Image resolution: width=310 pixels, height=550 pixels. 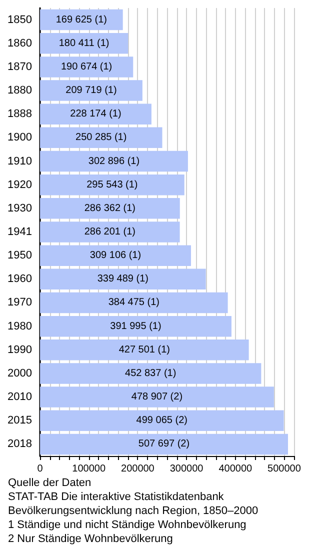 I want to click on data-label: 499 065 (2), so click(x=162, y=420).